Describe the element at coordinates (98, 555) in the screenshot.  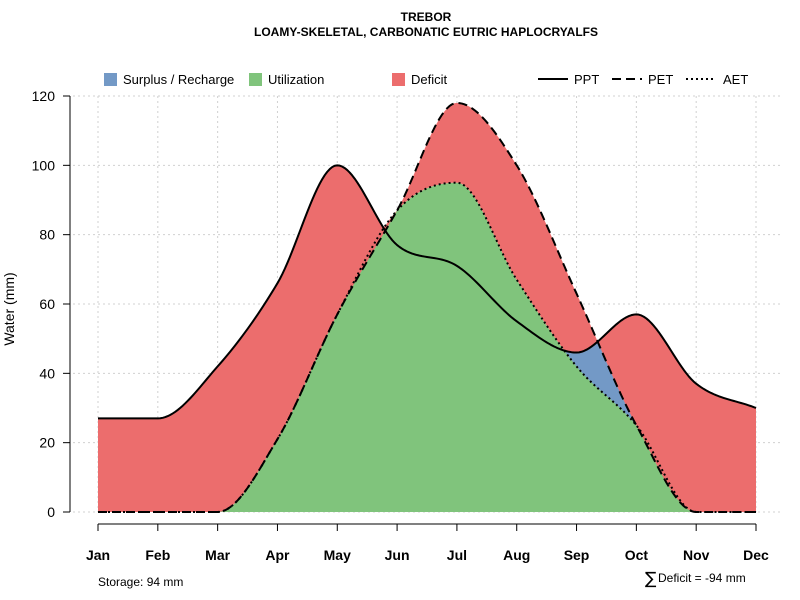
I see `x-tick-label: Jan` at that location.